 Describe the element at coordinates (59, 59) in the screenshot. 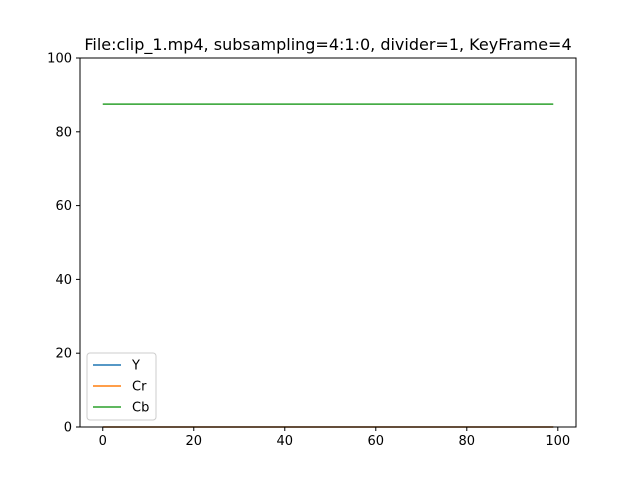

I see `y-tick-label: 100` at that location.